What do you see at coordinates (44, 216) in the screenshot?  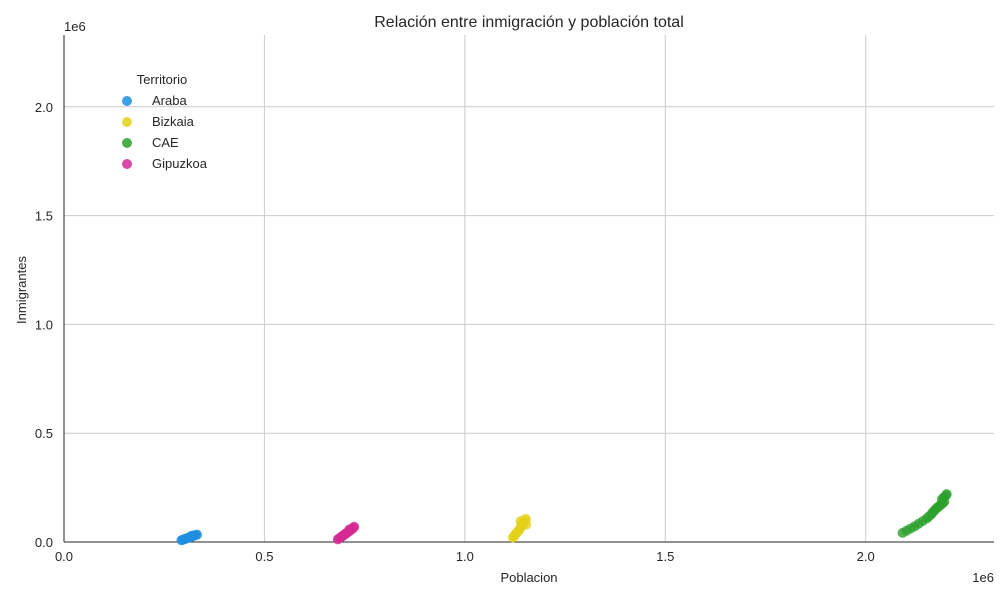 I see `y-tick-label: 1.5` at bounding box center [44, 216].